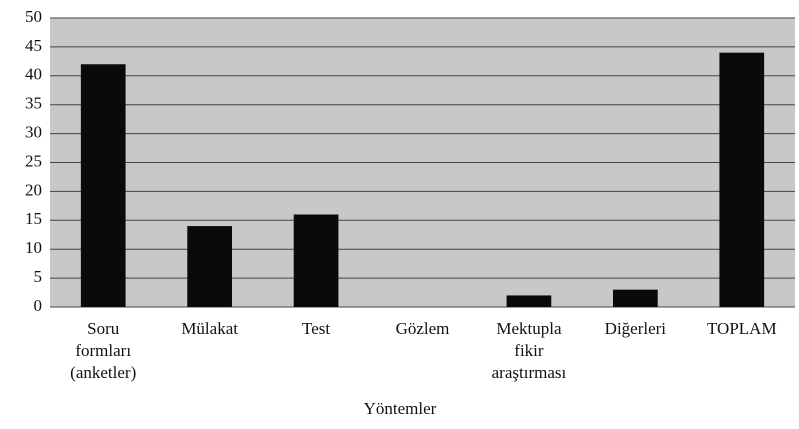  I want to click on y-tick-label: 5, so click(38, 276).